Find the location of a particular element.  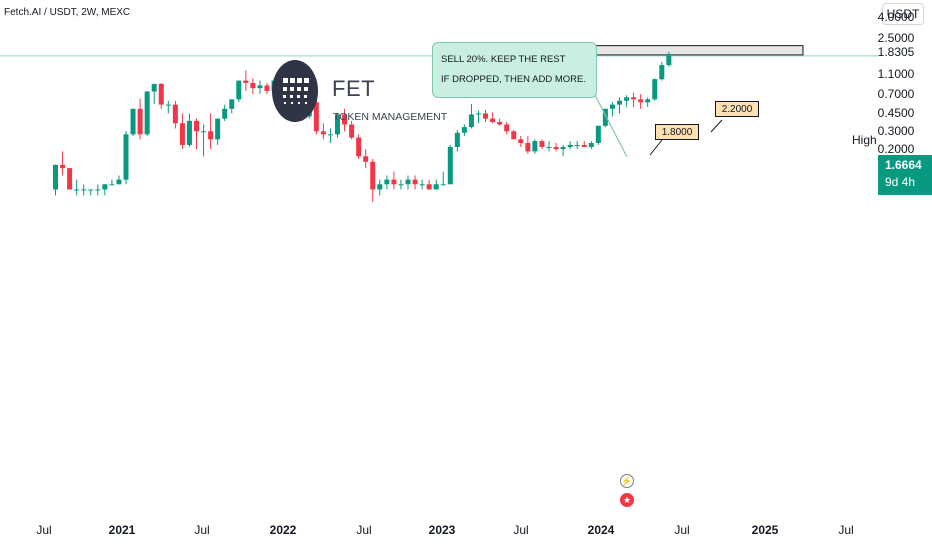

brand-ticker: FET is located at coordinates (354, 88).